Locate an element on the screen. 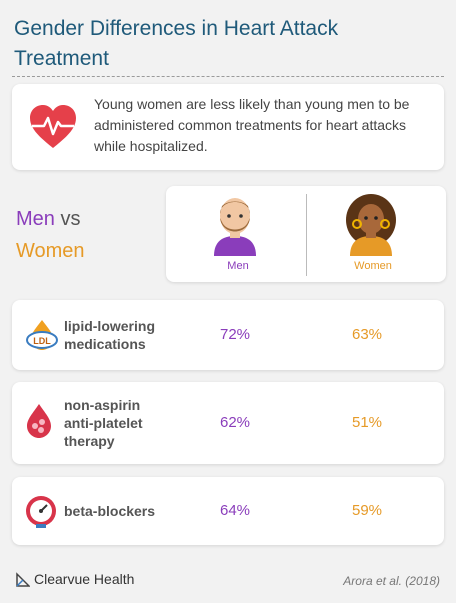 This screenshot has width=456, height=603. title-divider is located at coordinates (228, 76).